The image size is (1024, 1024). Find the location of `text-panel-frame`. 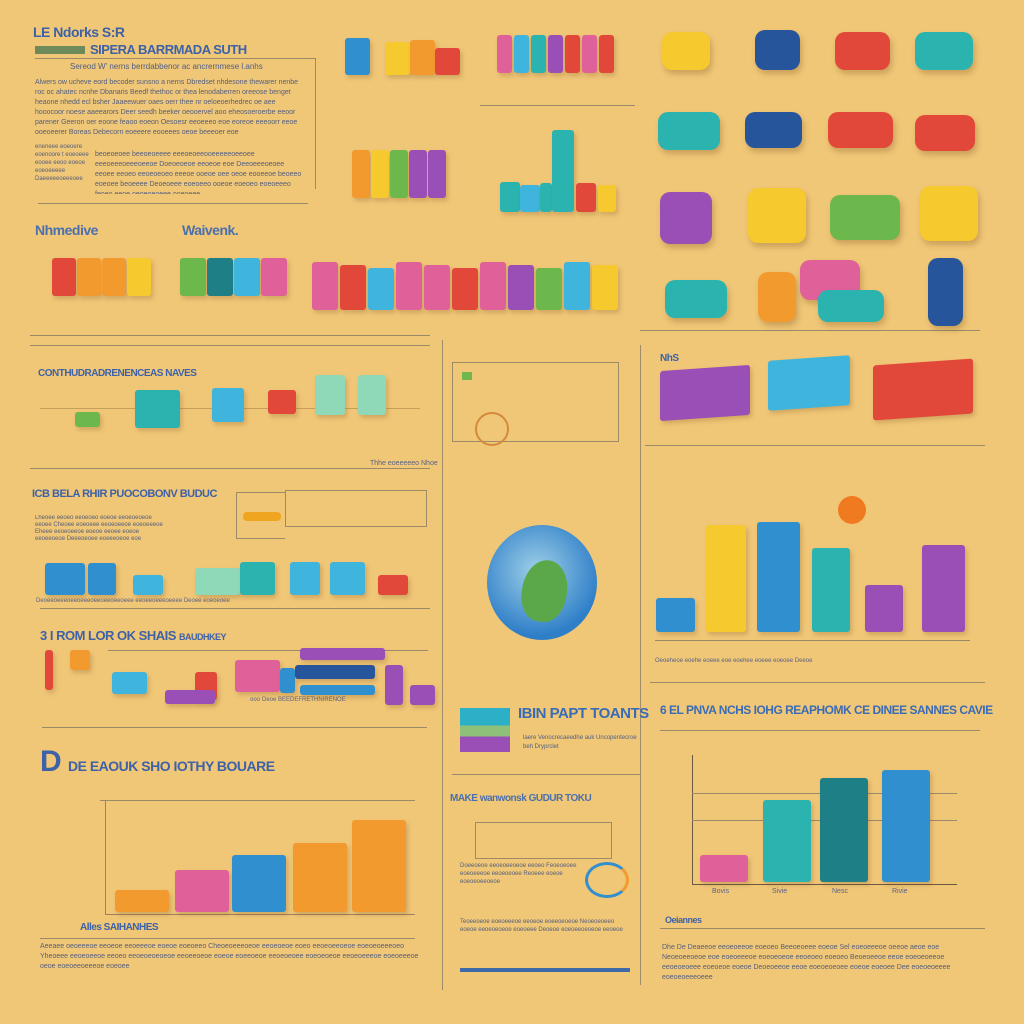

text-panel-frame is located at coordinates (175, 123).